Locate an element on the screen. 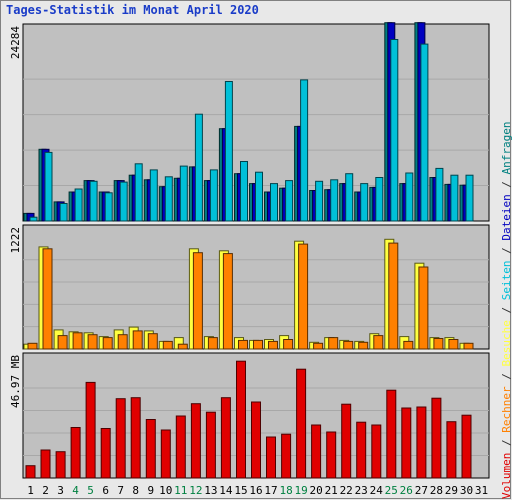  x-tick-label: 6 is located at coordinates (105, 490).